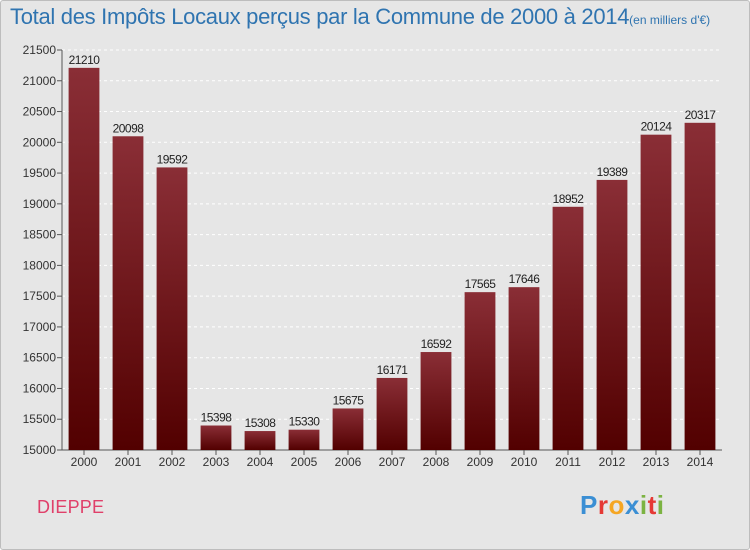  I want to click on bar-2010, so click(524, 368).